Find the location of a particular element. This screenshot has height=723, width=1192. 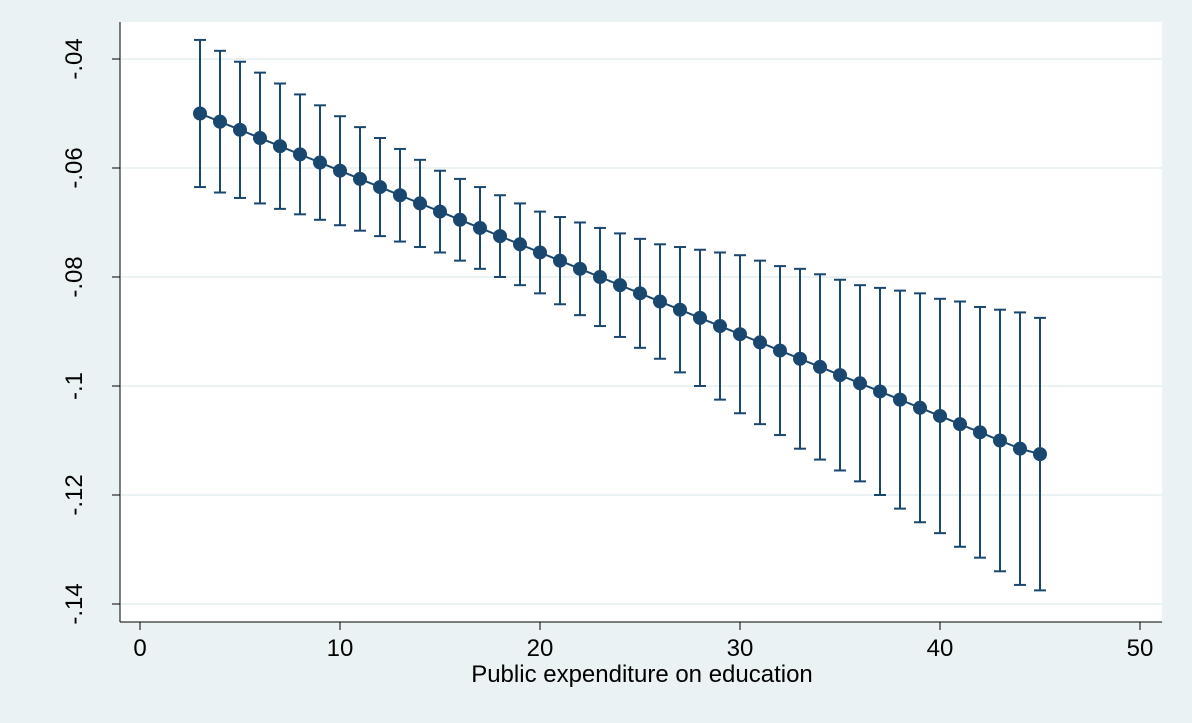

y-tick-label: -.08 is located at coordinates (74, 276).